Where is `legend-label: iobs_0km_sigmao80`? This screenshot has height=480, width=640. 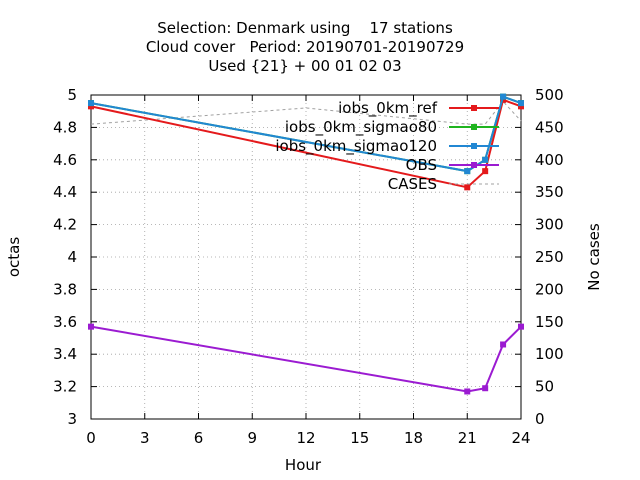
legend-label: iobs_0km_sigmao80 is located at coordinates (361, 127).